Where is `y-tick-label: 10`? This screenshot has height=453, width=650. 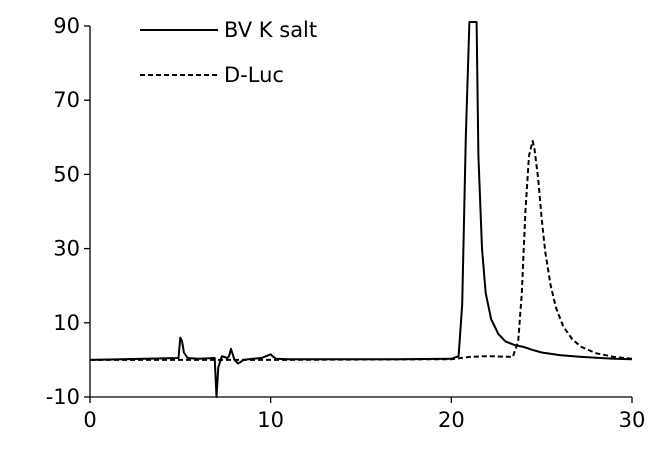
y-tick-label: 10 is located at coordinates (66, 323).